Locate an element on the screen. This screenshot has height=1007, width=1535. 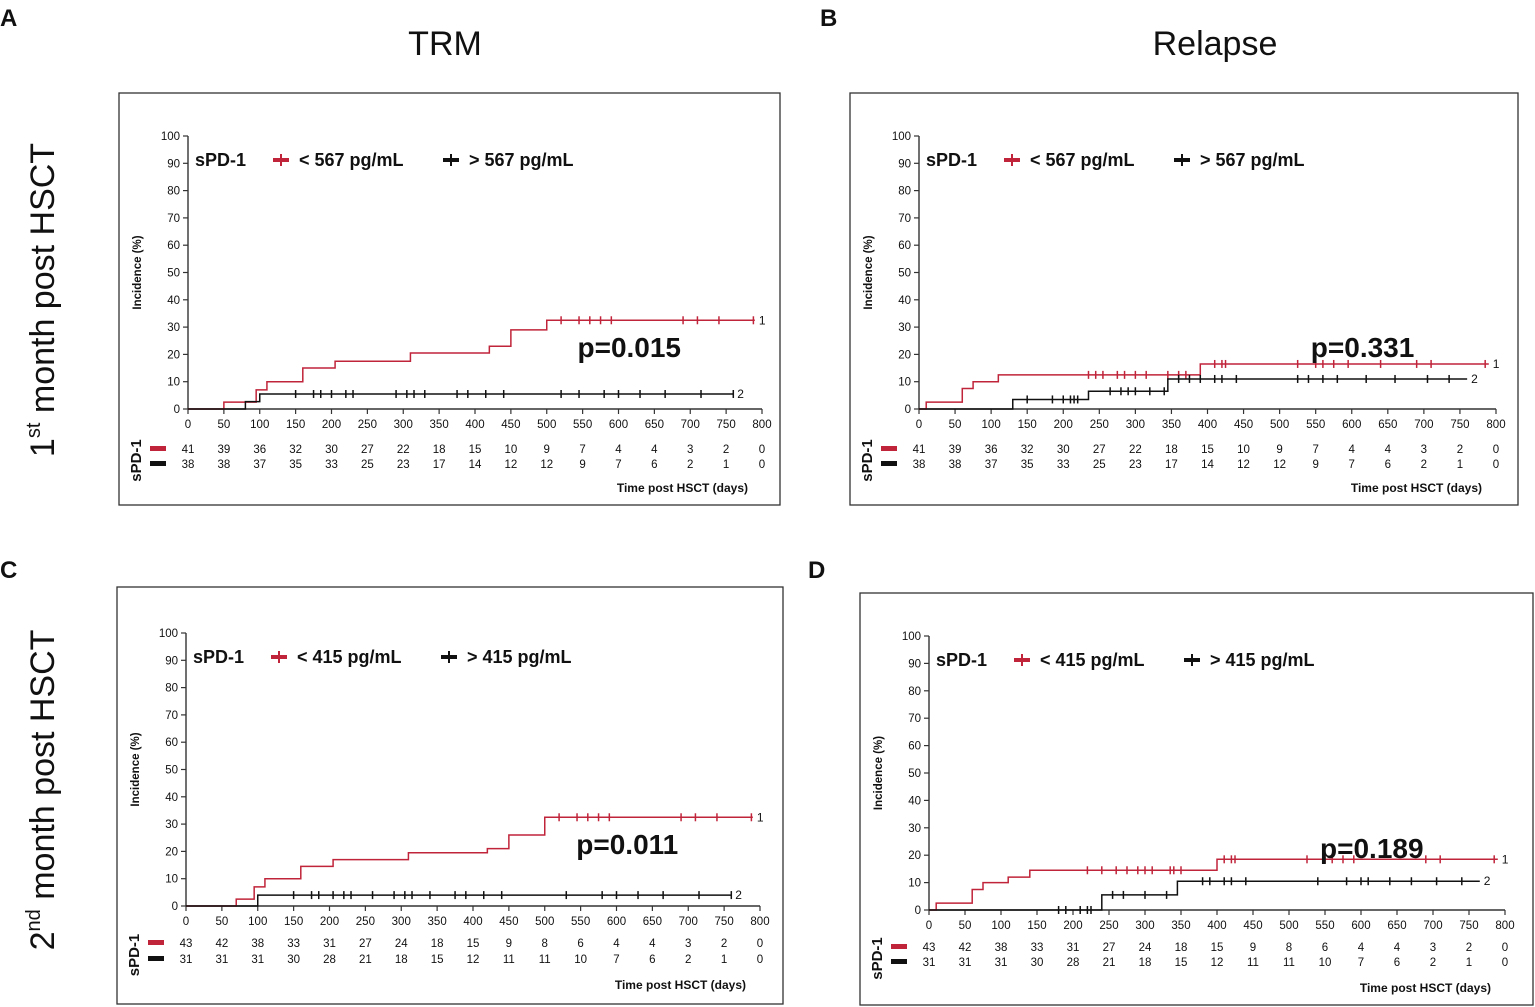
risk-table-cell: 0 is located at coordinates (1496, 450).